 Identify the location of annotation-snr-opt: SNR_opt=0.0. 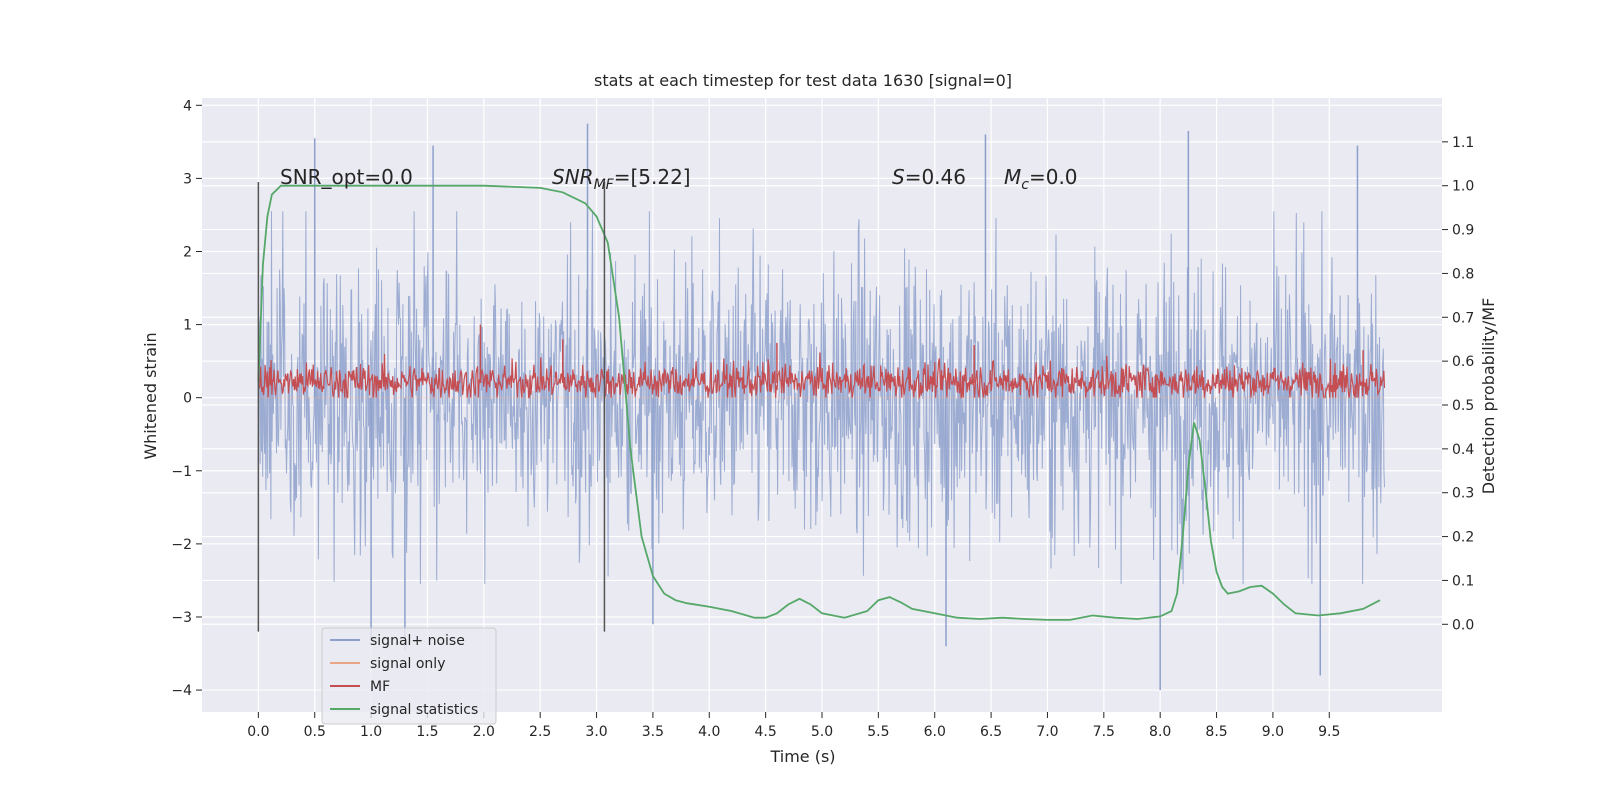
(346, 177).